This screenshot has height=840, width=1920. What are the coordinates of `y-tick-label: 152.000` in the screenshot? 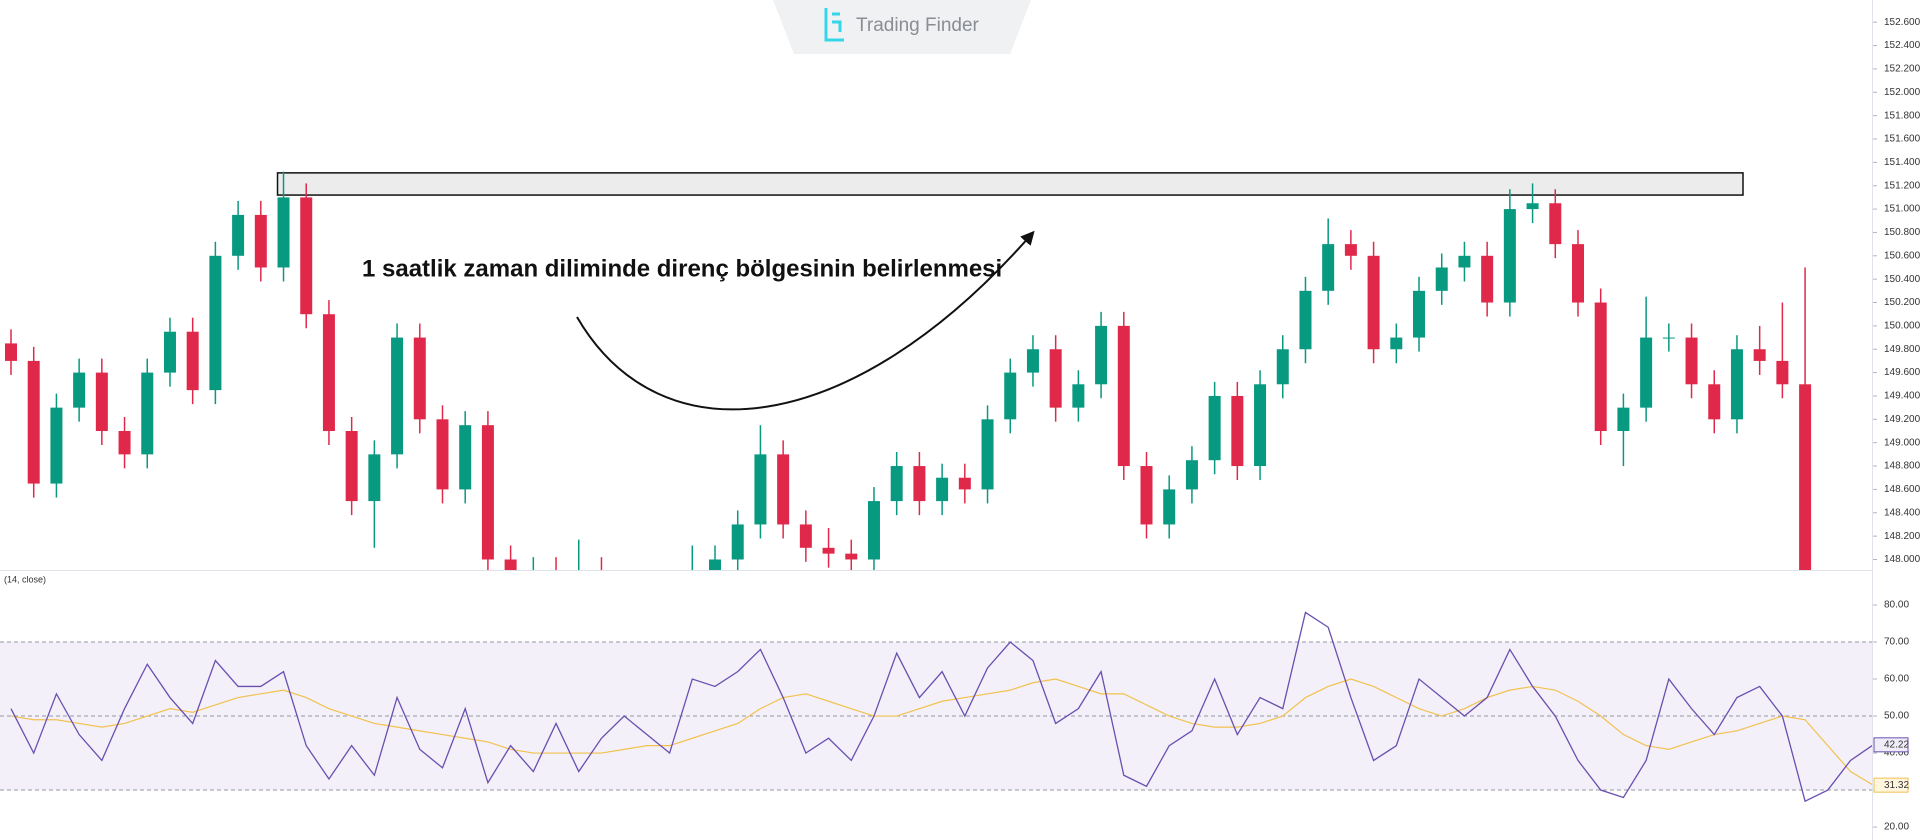 It's located at (1902, 92).